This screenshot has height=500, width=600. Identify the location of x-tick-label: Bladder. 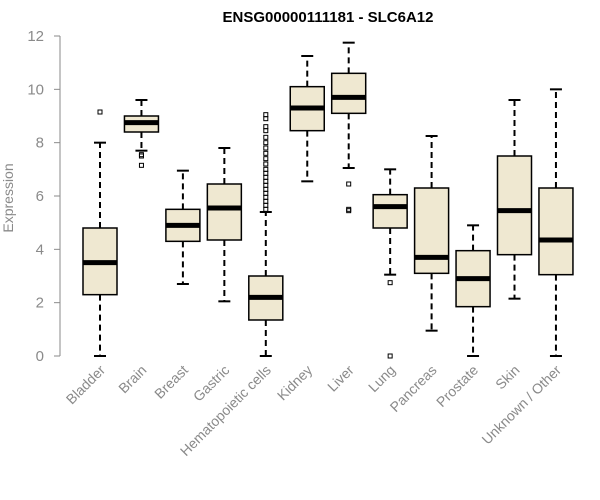
(86, 385).